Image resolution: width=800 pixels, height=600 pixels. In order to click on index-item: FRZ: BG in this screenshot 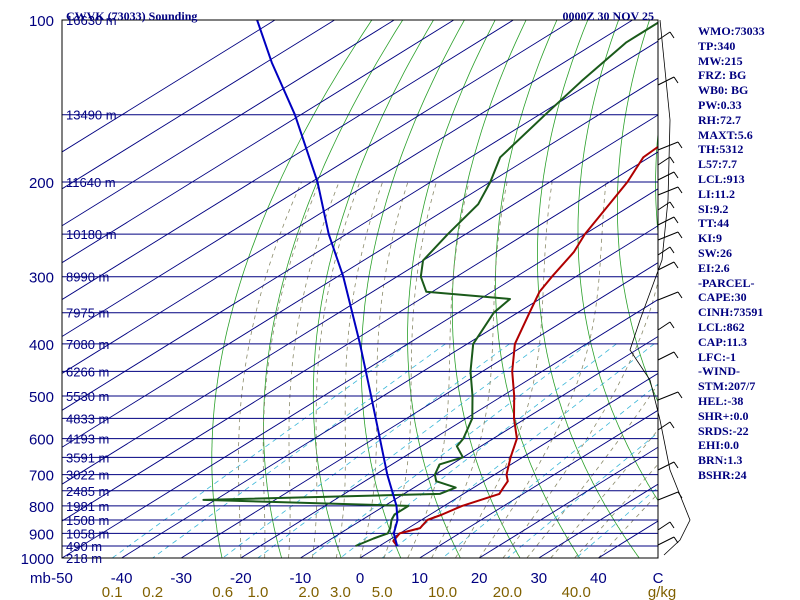, I will do `click(722, 75)`.